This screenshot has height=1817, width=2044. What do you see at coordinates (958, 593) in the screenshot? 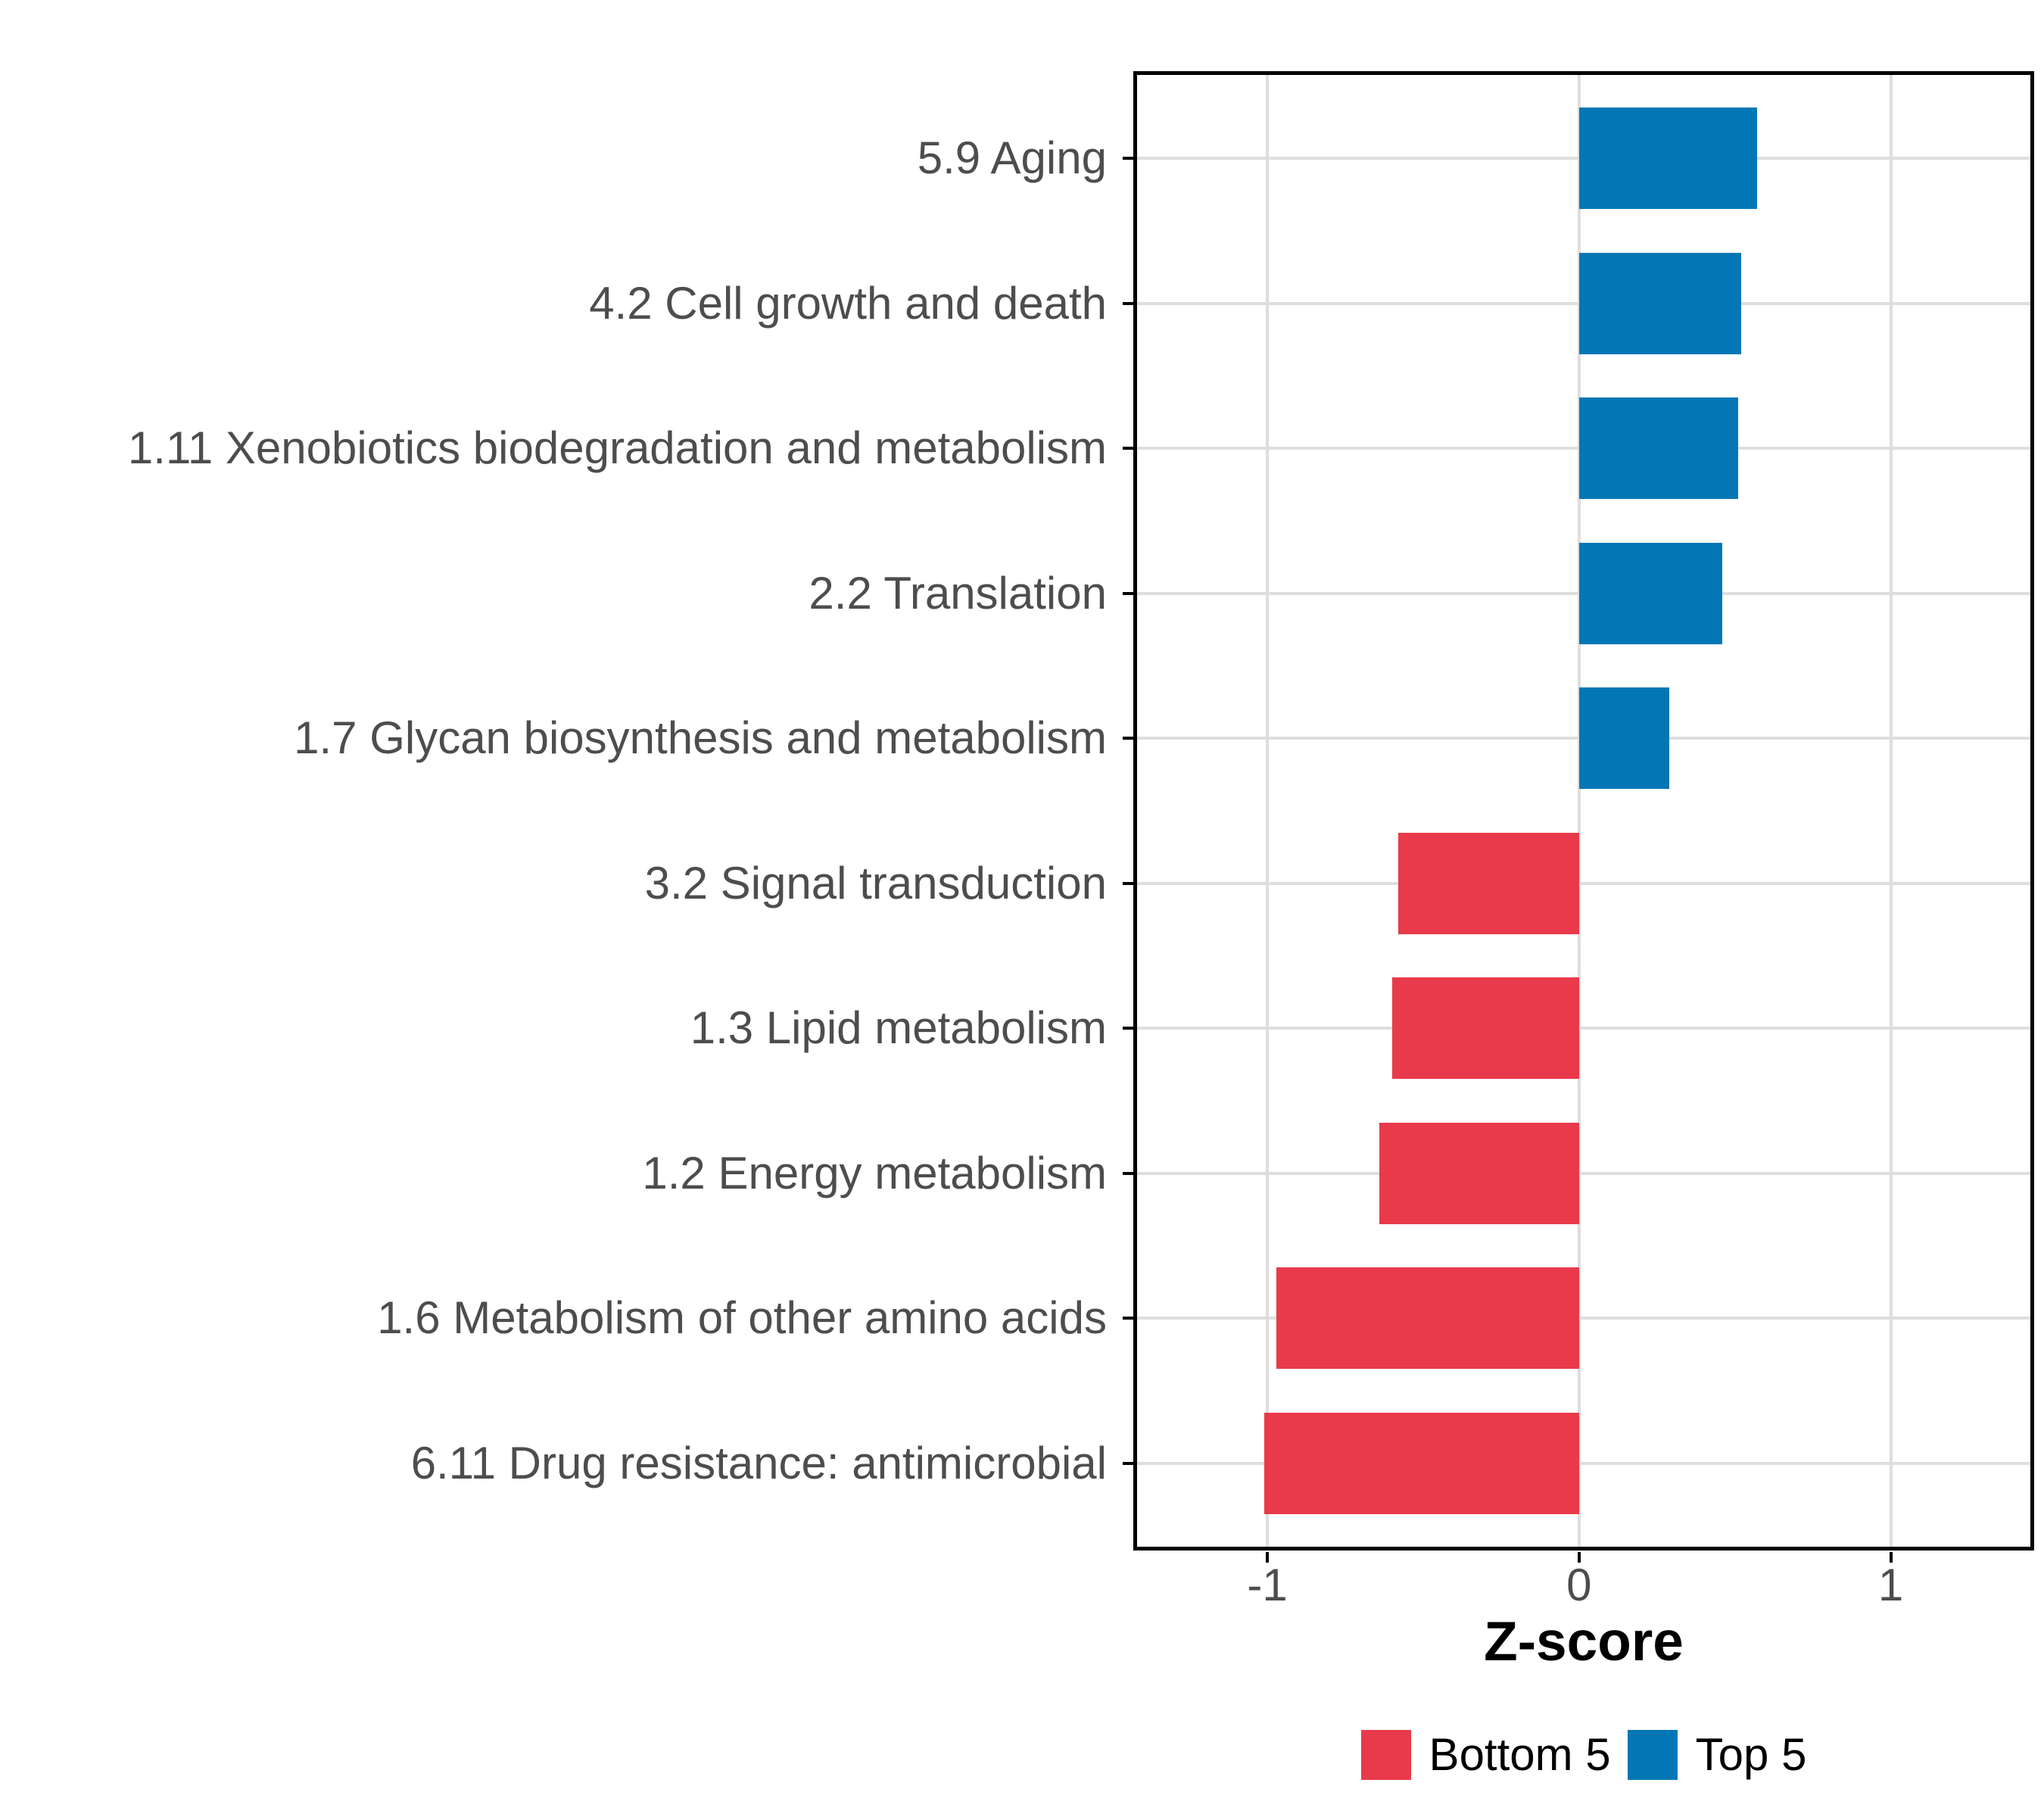
I see `category-label: 2.2 Translation` at bounding box center [958, 593].